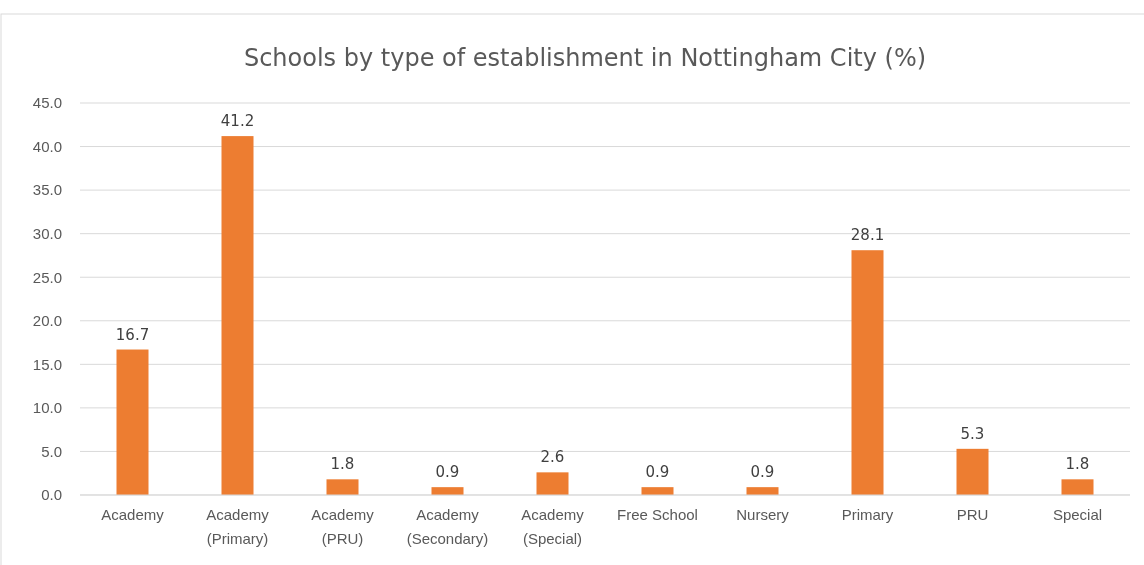 The width and height of the screenshot is (1144, 565). I want to click on x-tick-label: Academy (Special), so click(553, 526).